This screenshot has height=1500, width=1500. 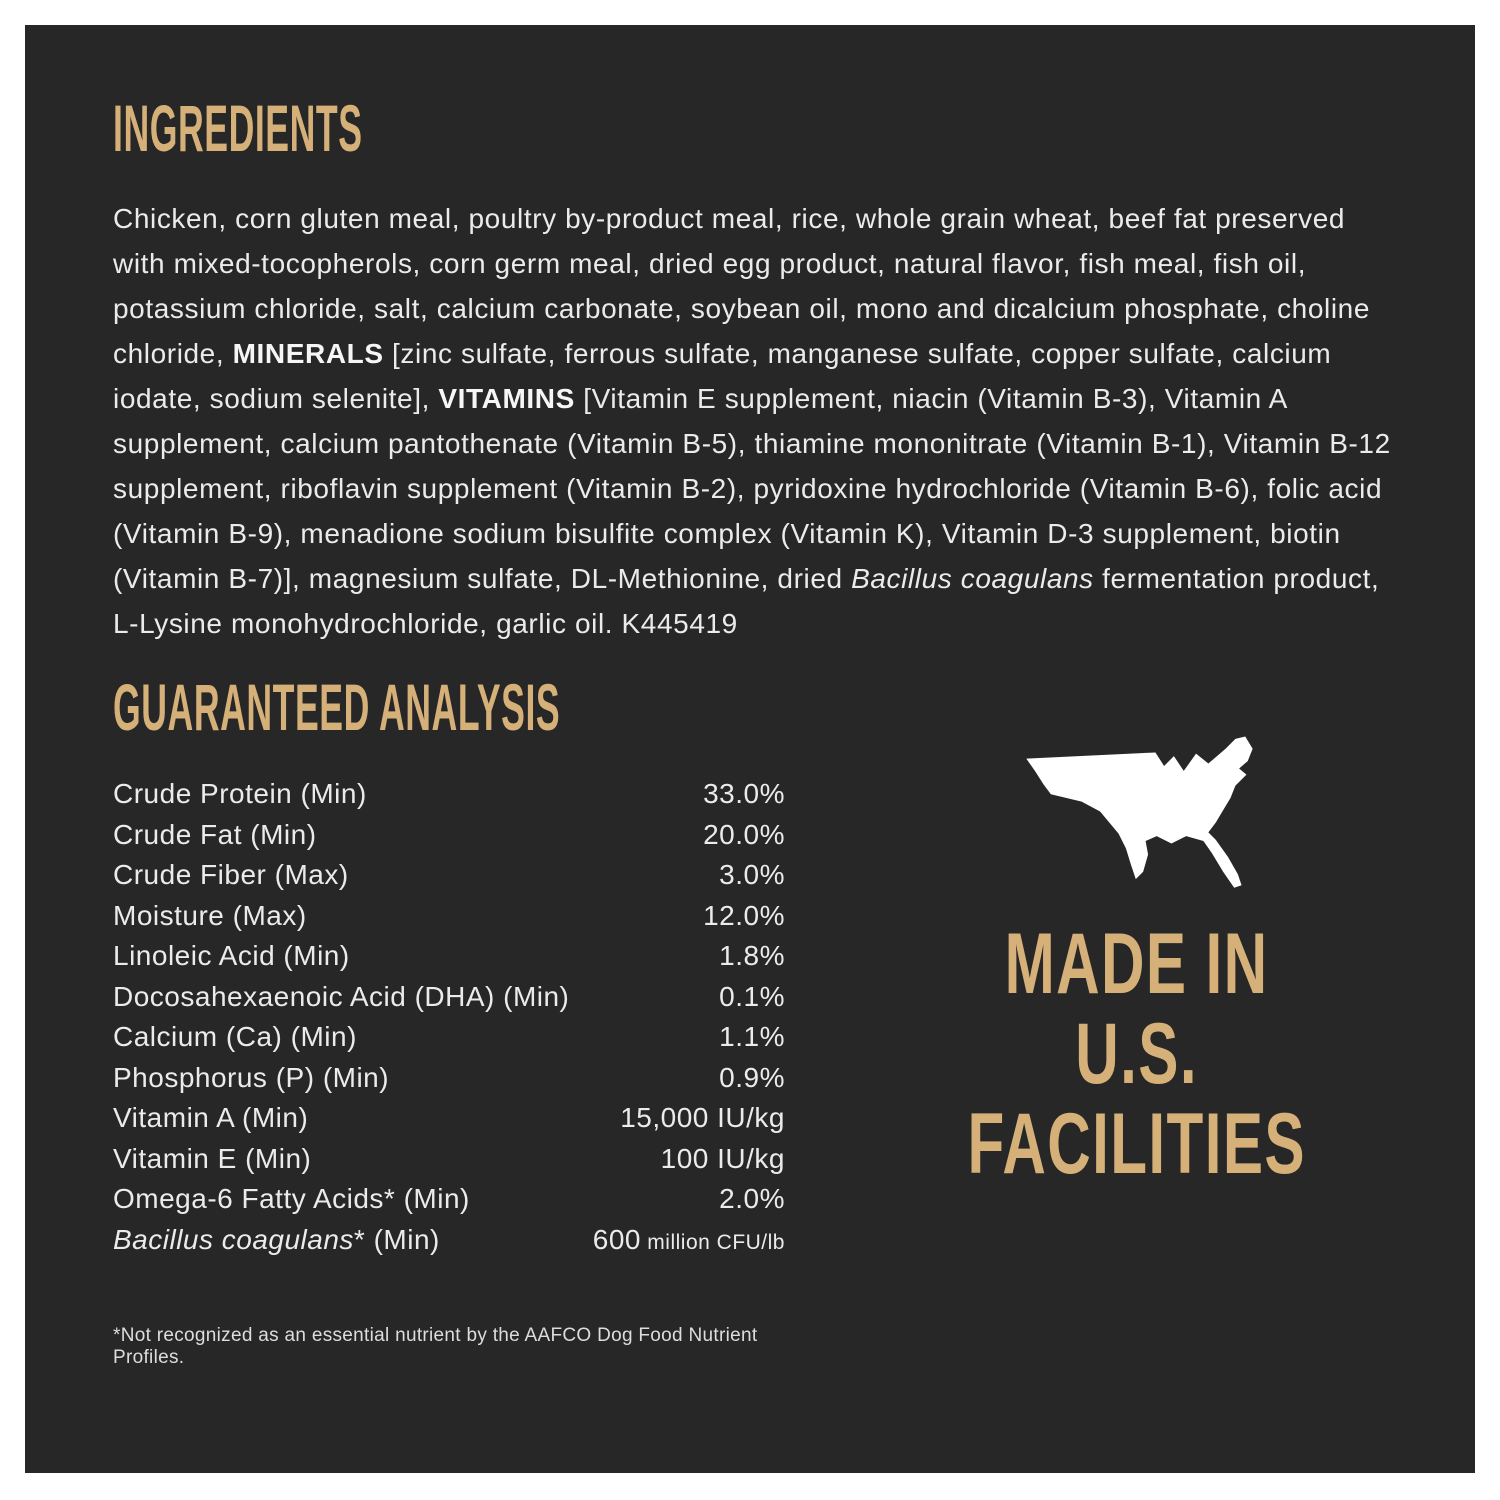 I want to click on analysis-row-value: 100 IU/kg, so click(x=723, y=1159).